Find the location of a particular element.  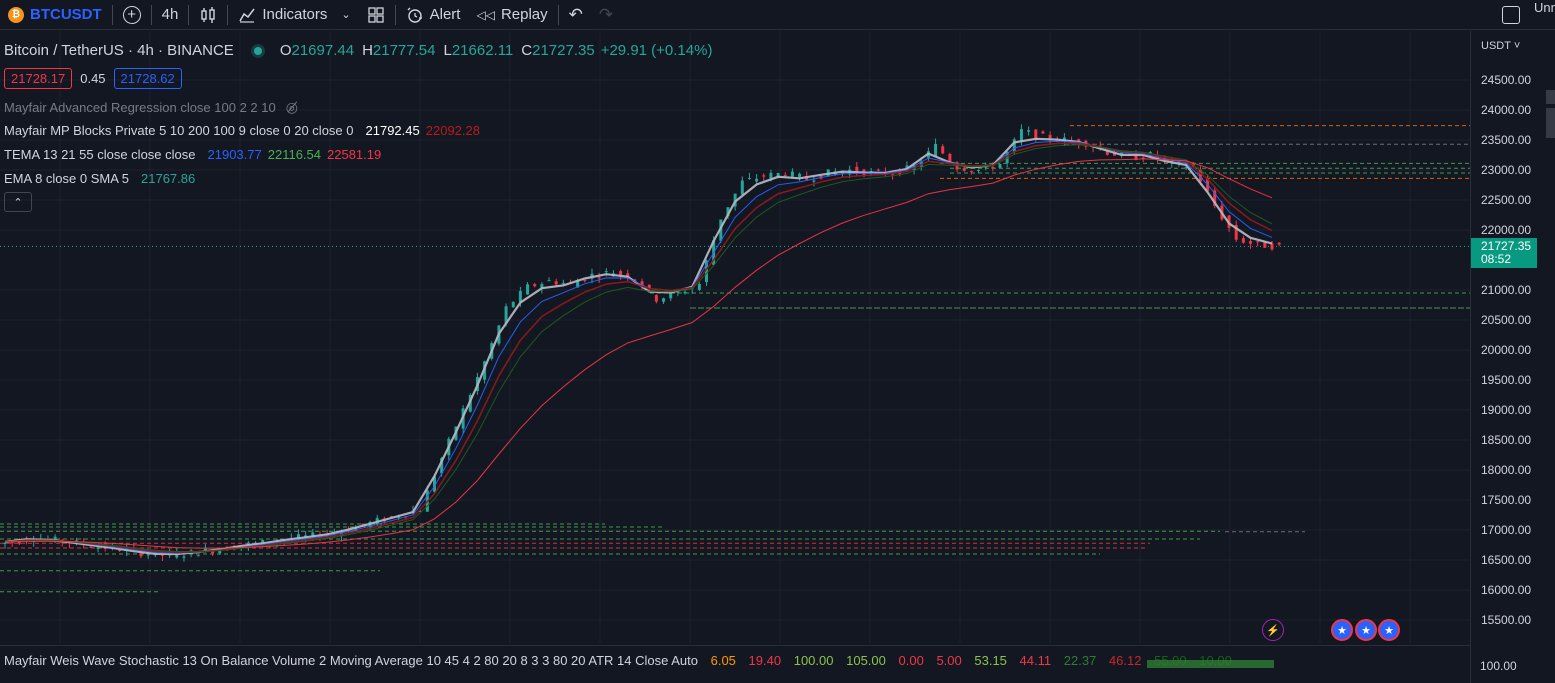

interval-button: 4h is located at coordinates (170, 14).